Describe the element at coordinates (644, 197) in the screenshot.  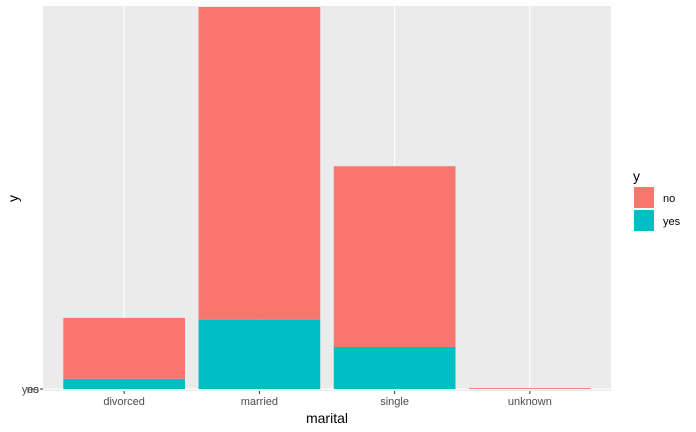
I see `legend-key-no` at that location.